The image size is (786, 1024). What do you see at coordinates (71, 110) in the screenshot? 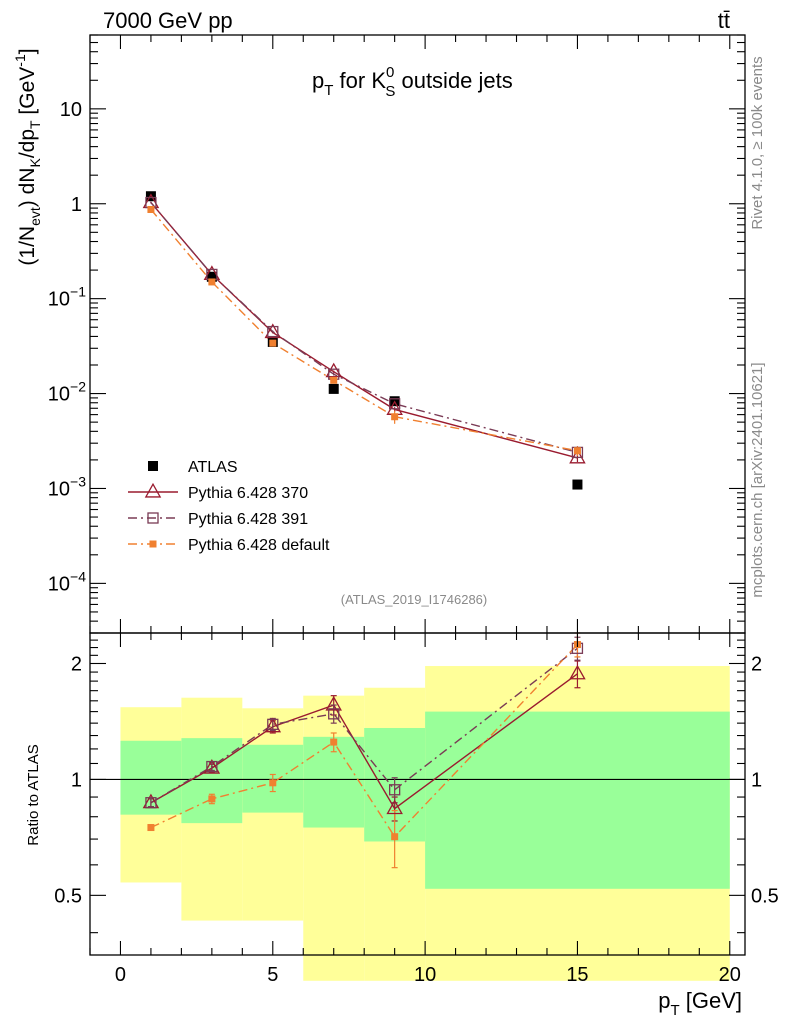
I see `y-tick-label: 10` at bounding box center [71, 110].